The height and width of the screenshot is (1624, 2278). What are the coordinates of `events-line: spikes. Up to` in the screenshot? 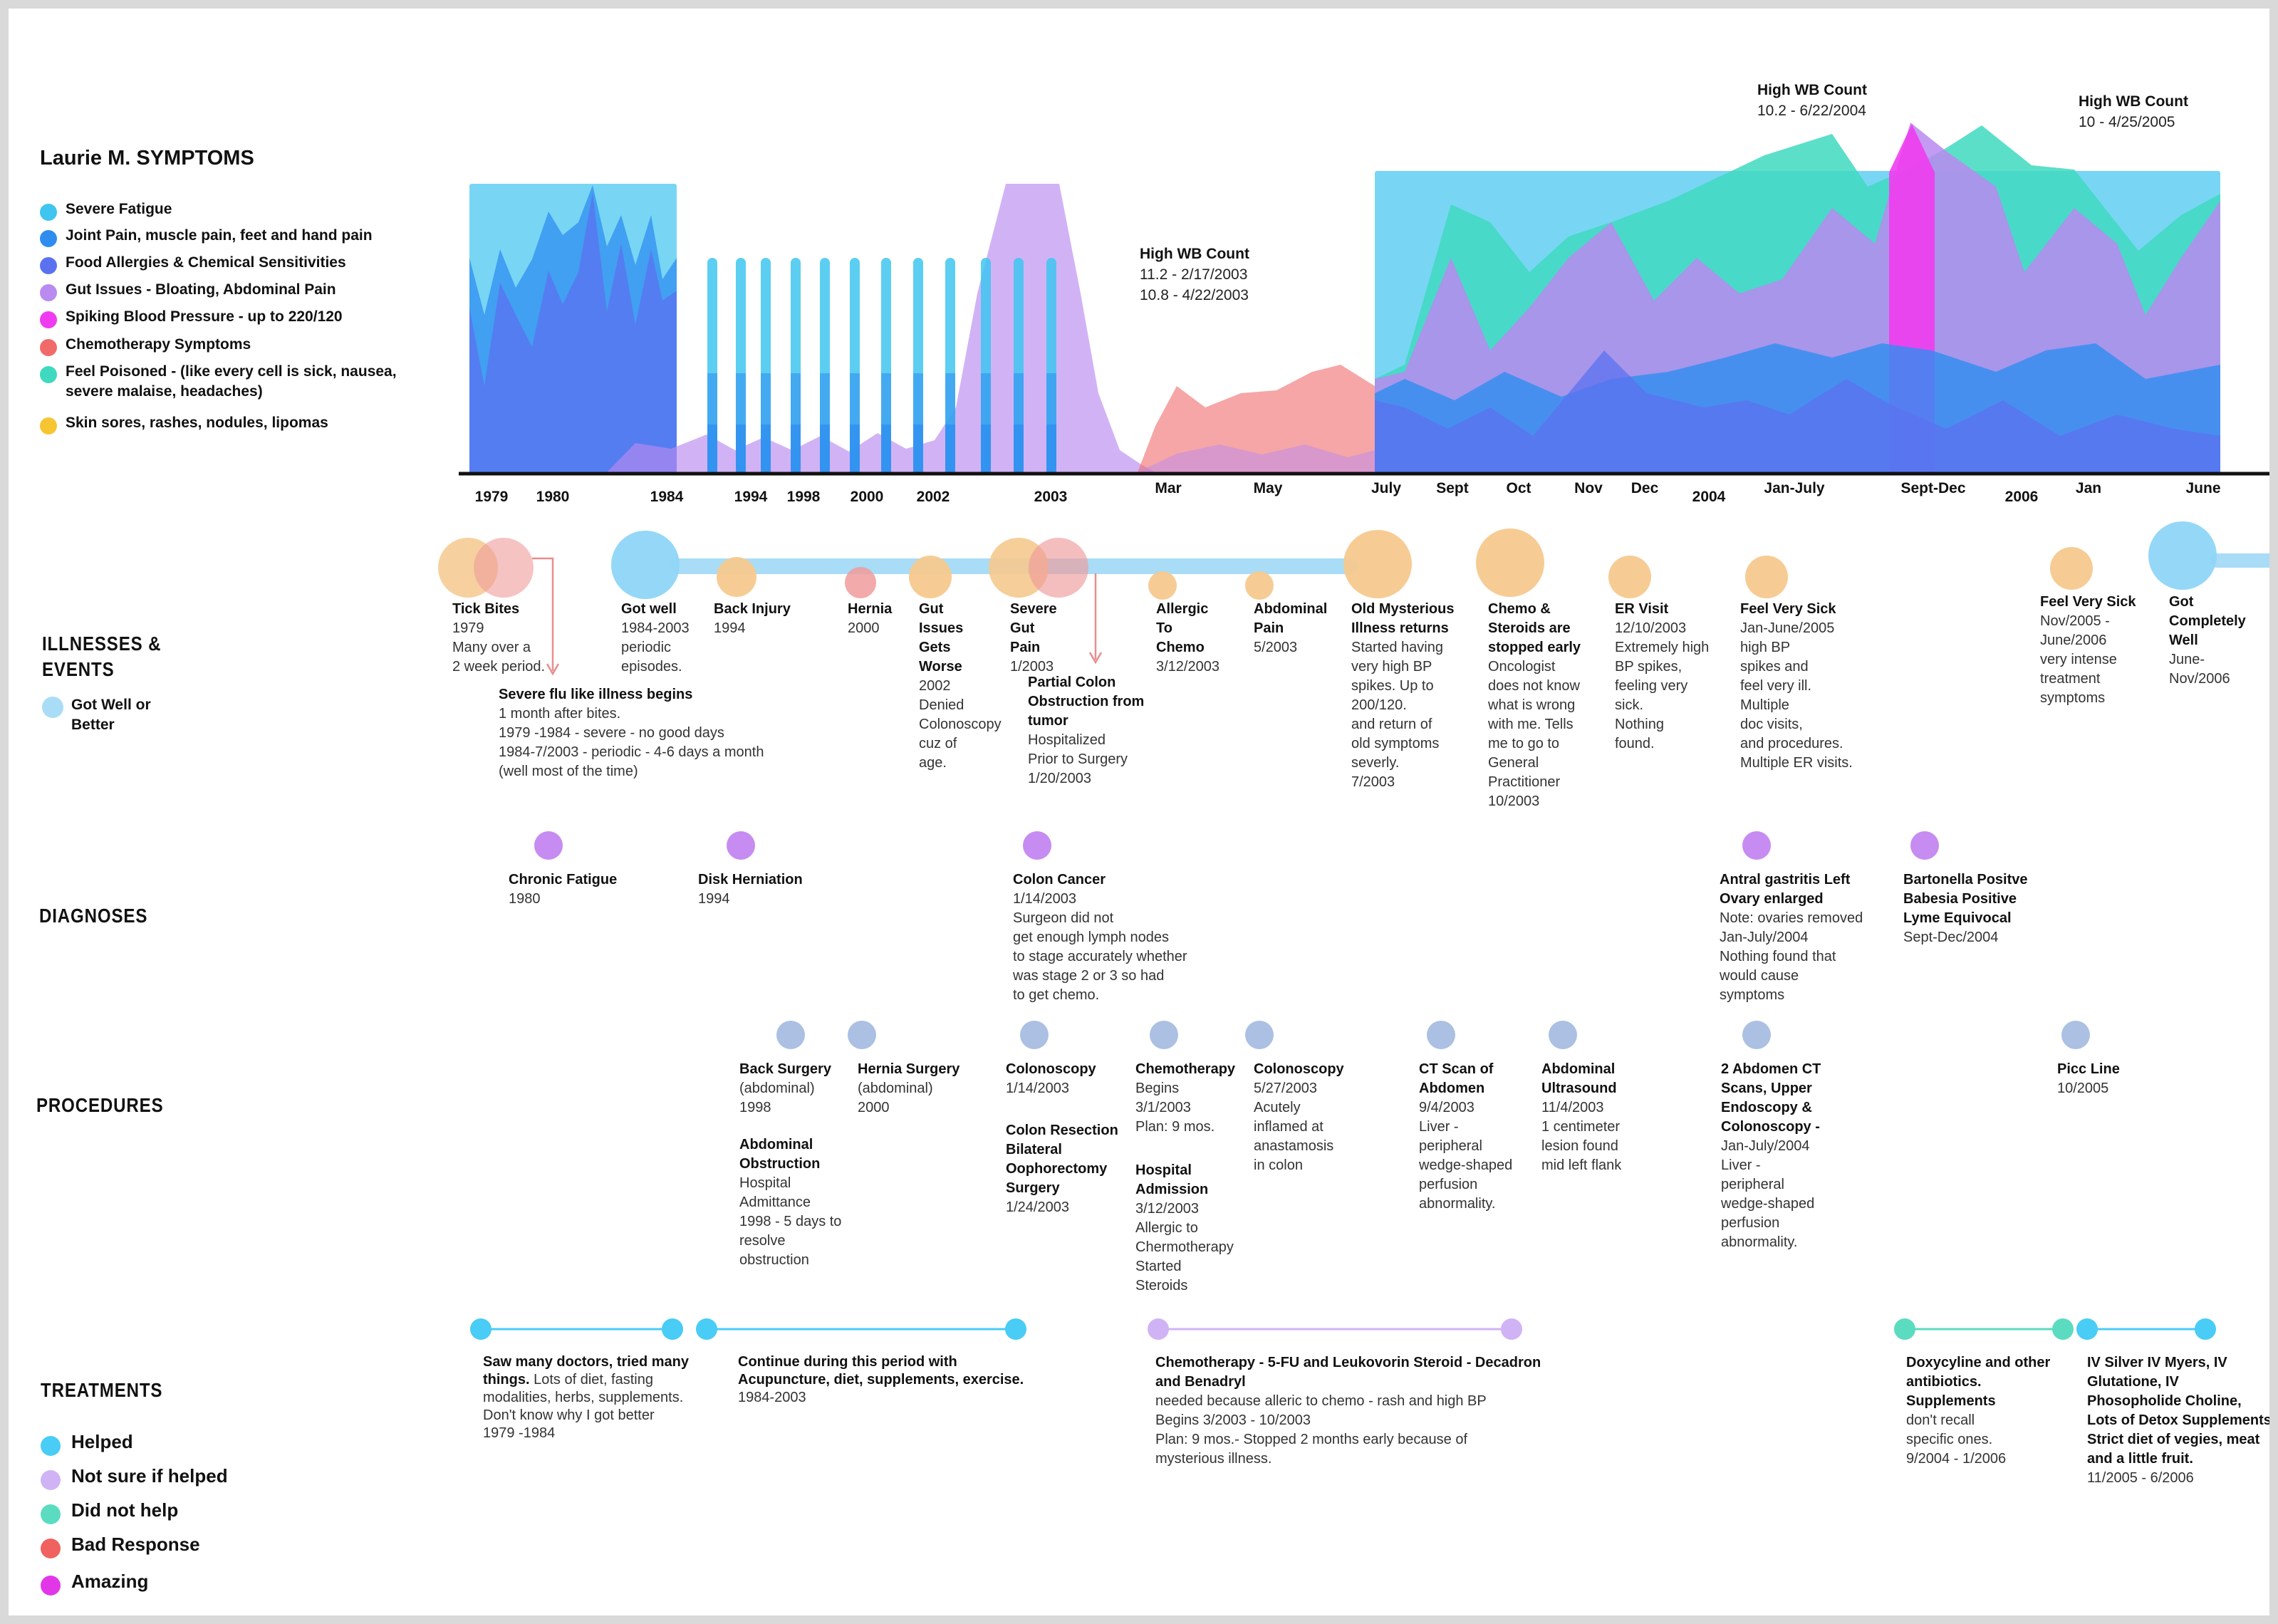 It's located at (1392, 686).